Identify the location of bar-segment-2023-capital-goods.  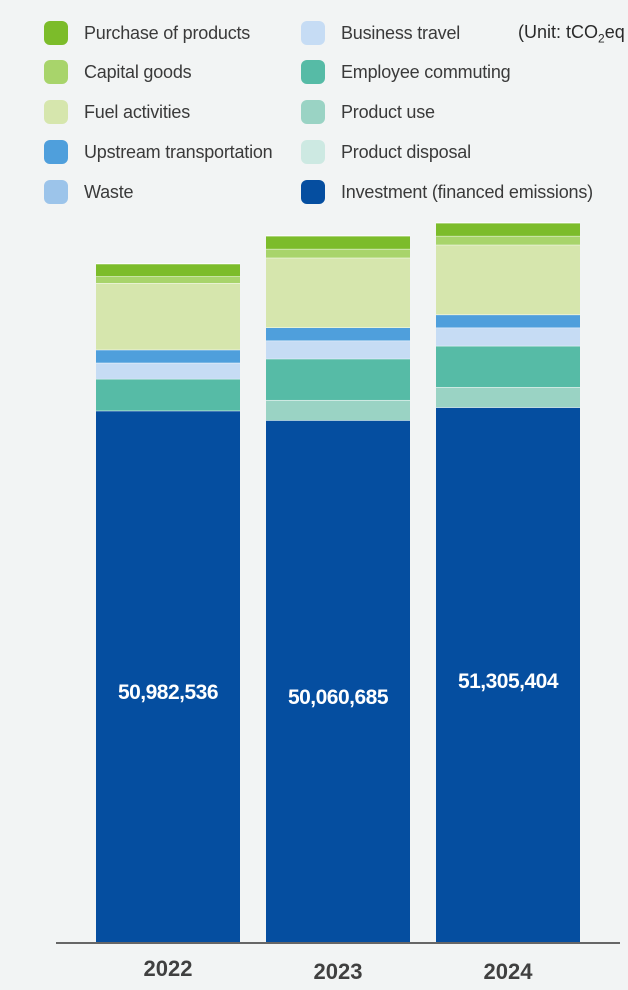
(338, 253).